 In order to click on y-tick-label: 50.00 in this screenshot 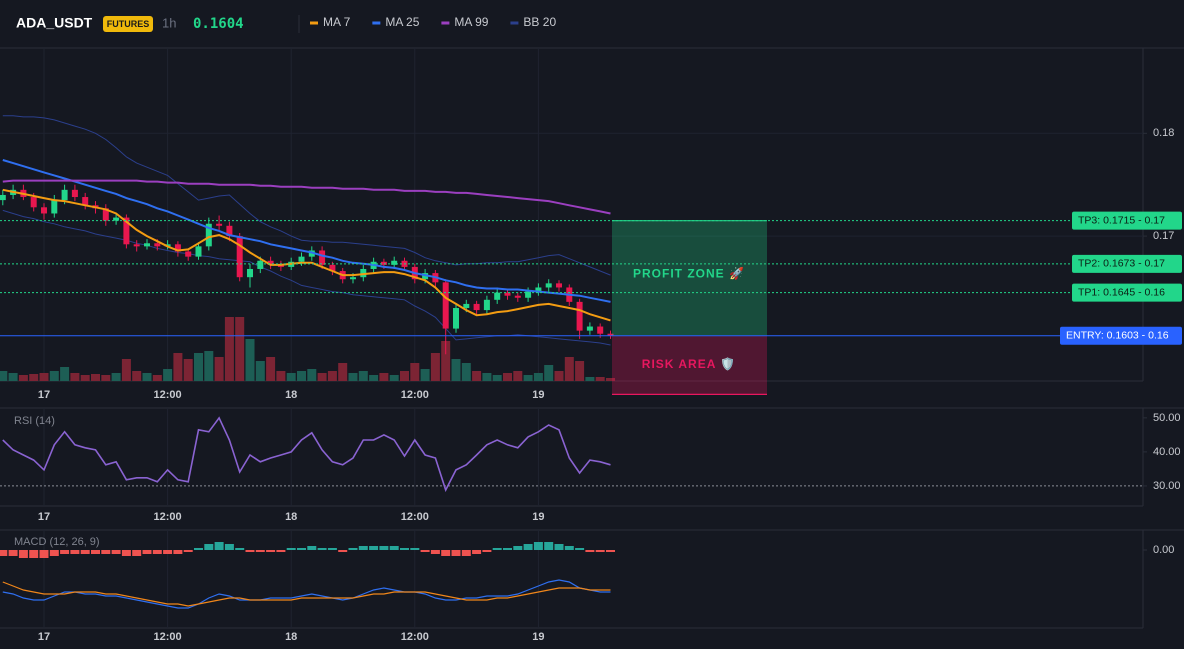, I will do `click(1167, 418)`.